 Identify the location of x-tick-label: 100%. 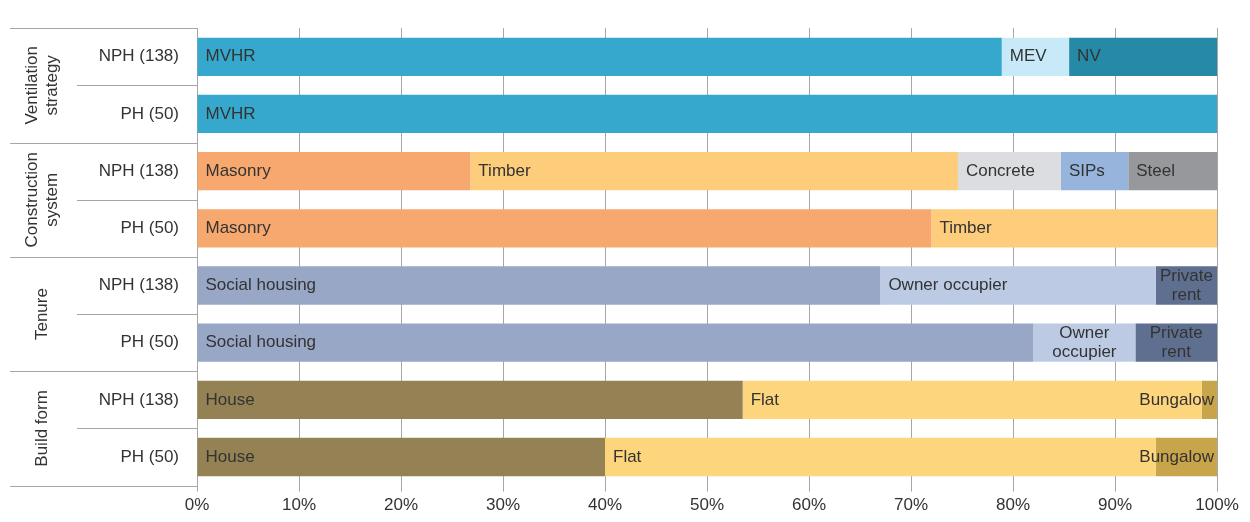
(1217, 505).